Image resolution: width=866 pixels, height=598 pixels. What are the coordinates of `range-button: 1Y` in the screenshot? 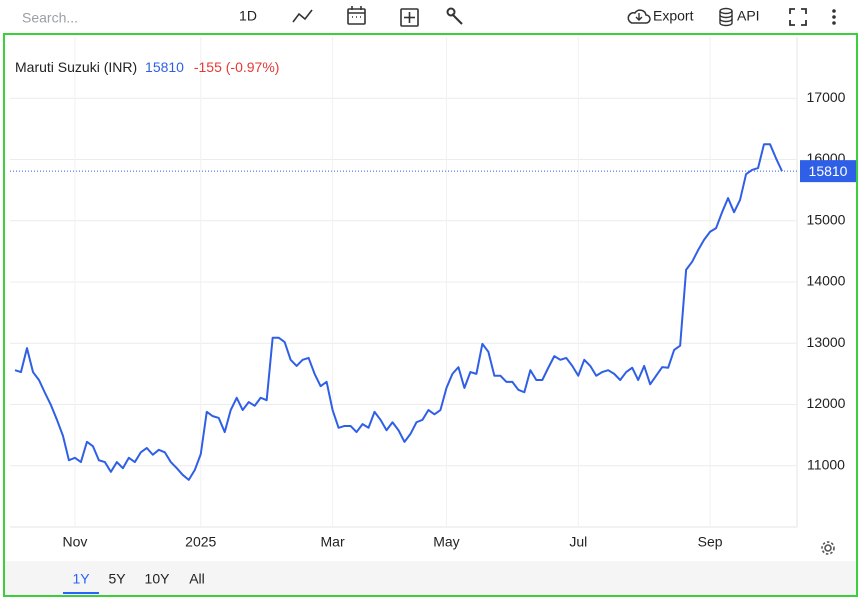 It's located at (81, 579).